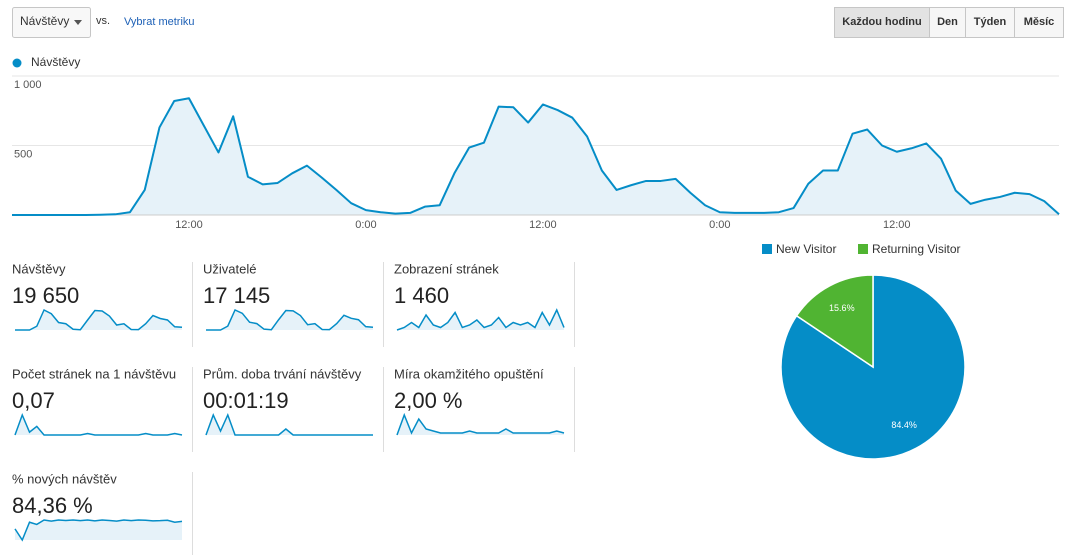  Describe the element at coordinates (236, 295) in the screenshot. I see `metric-value: 17 145` at that location.